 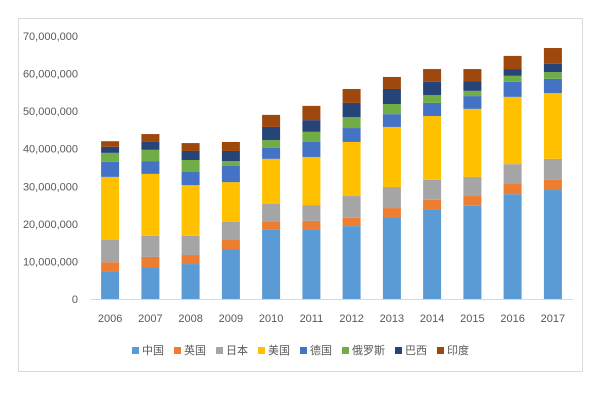 What do you see at coordinates (512, 177) in the screenshot?
I see `bar-stack-2016` at bounding box center [512, 177].